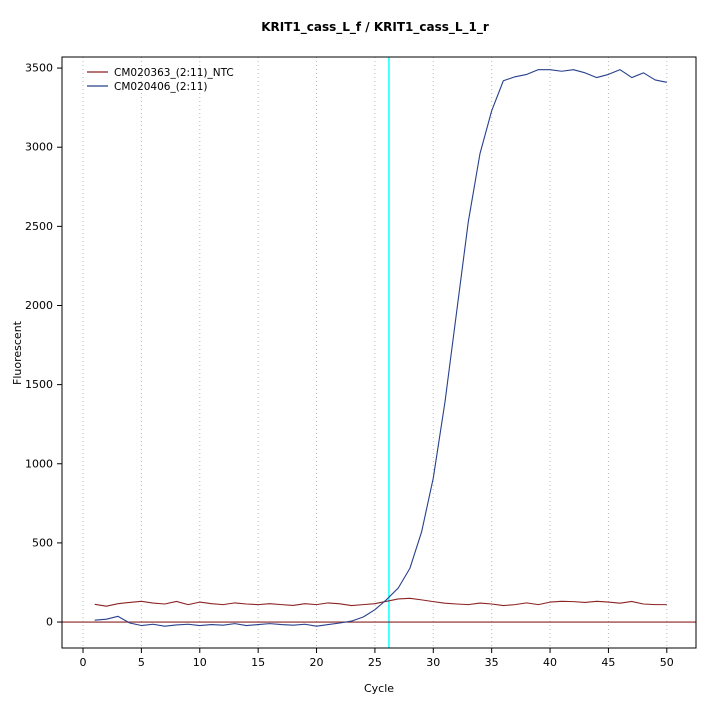 The width and height of the screenshot is (720, 720). What do you see at coordinates (375, 662) in the screenshot?
I see `x-tick-label: 25` at bounding box center [375, 662].